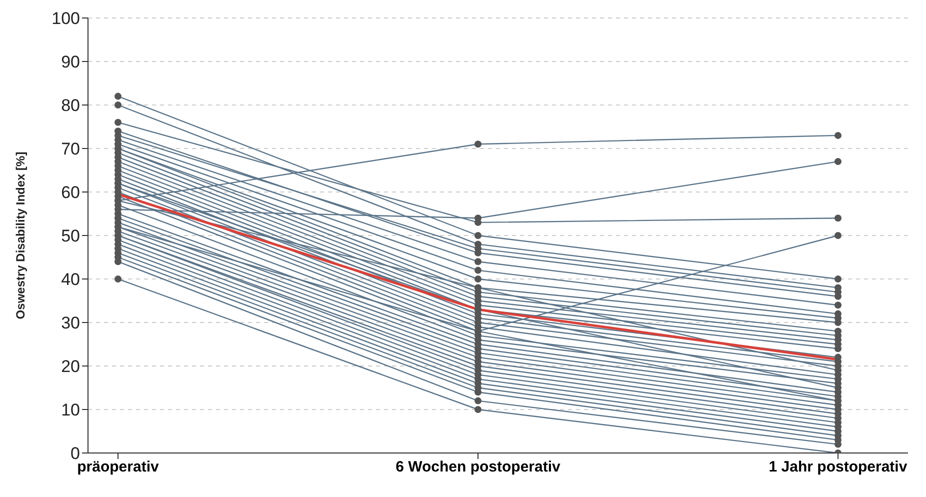 The image size is (926, 497). I want to click on y-tick-label: 30, so click(70, 323).